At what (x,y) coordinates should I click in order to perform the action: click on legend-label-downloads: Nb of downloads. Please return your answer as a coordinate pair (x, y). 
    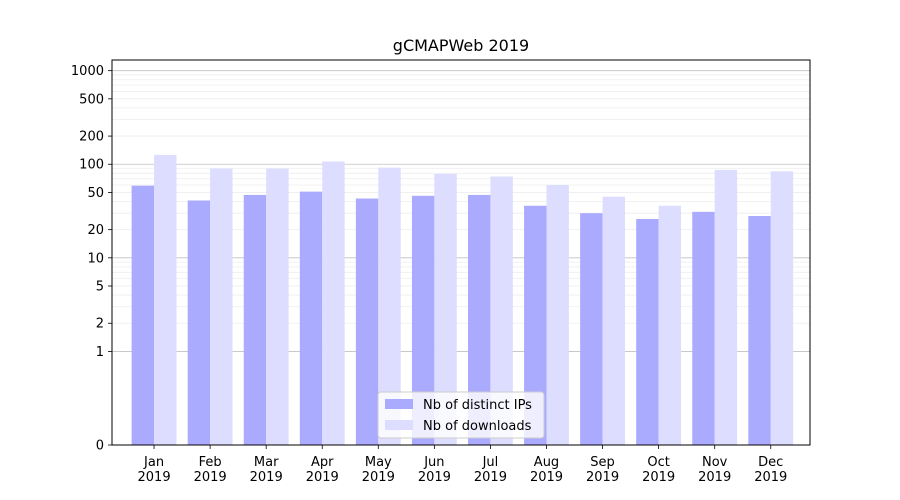
    Looking at the image, I should click on (477, 426).